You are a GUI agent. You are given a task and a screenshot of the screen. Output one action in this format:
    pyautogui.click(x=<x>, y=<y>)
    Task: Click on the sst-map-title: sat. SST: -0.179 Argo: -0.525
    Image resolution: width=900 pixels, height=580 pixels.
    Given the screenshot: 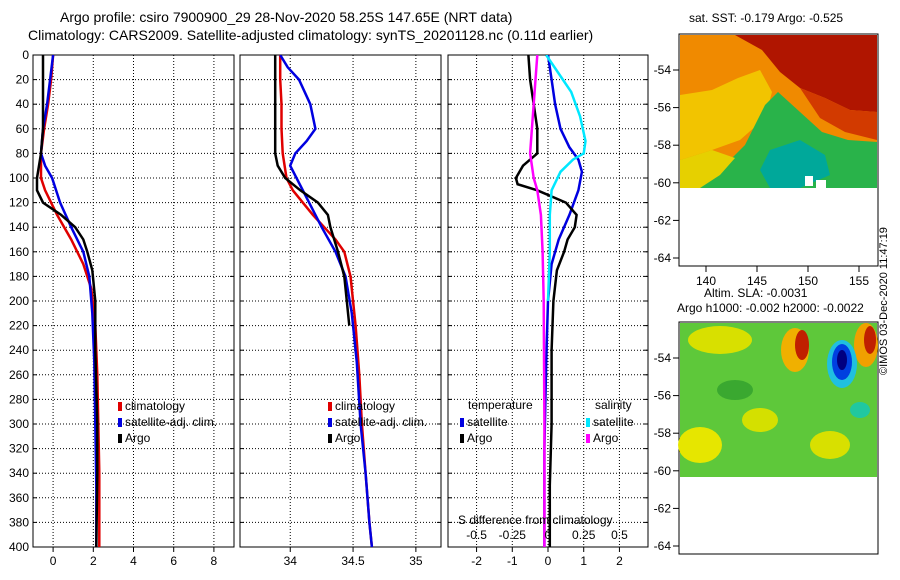 What is the action you would take?
    pyautogui.click(x=766, y=18)
    